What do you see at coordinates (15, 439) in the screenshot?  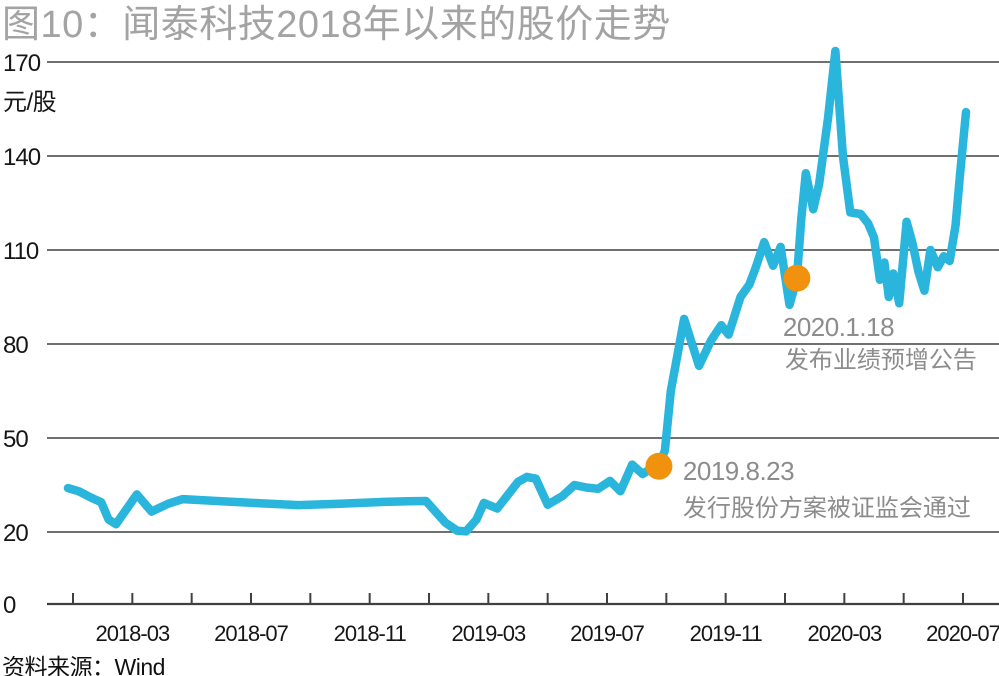 I see `y-tick-label-50: 50` at bounding box center [15, 439].